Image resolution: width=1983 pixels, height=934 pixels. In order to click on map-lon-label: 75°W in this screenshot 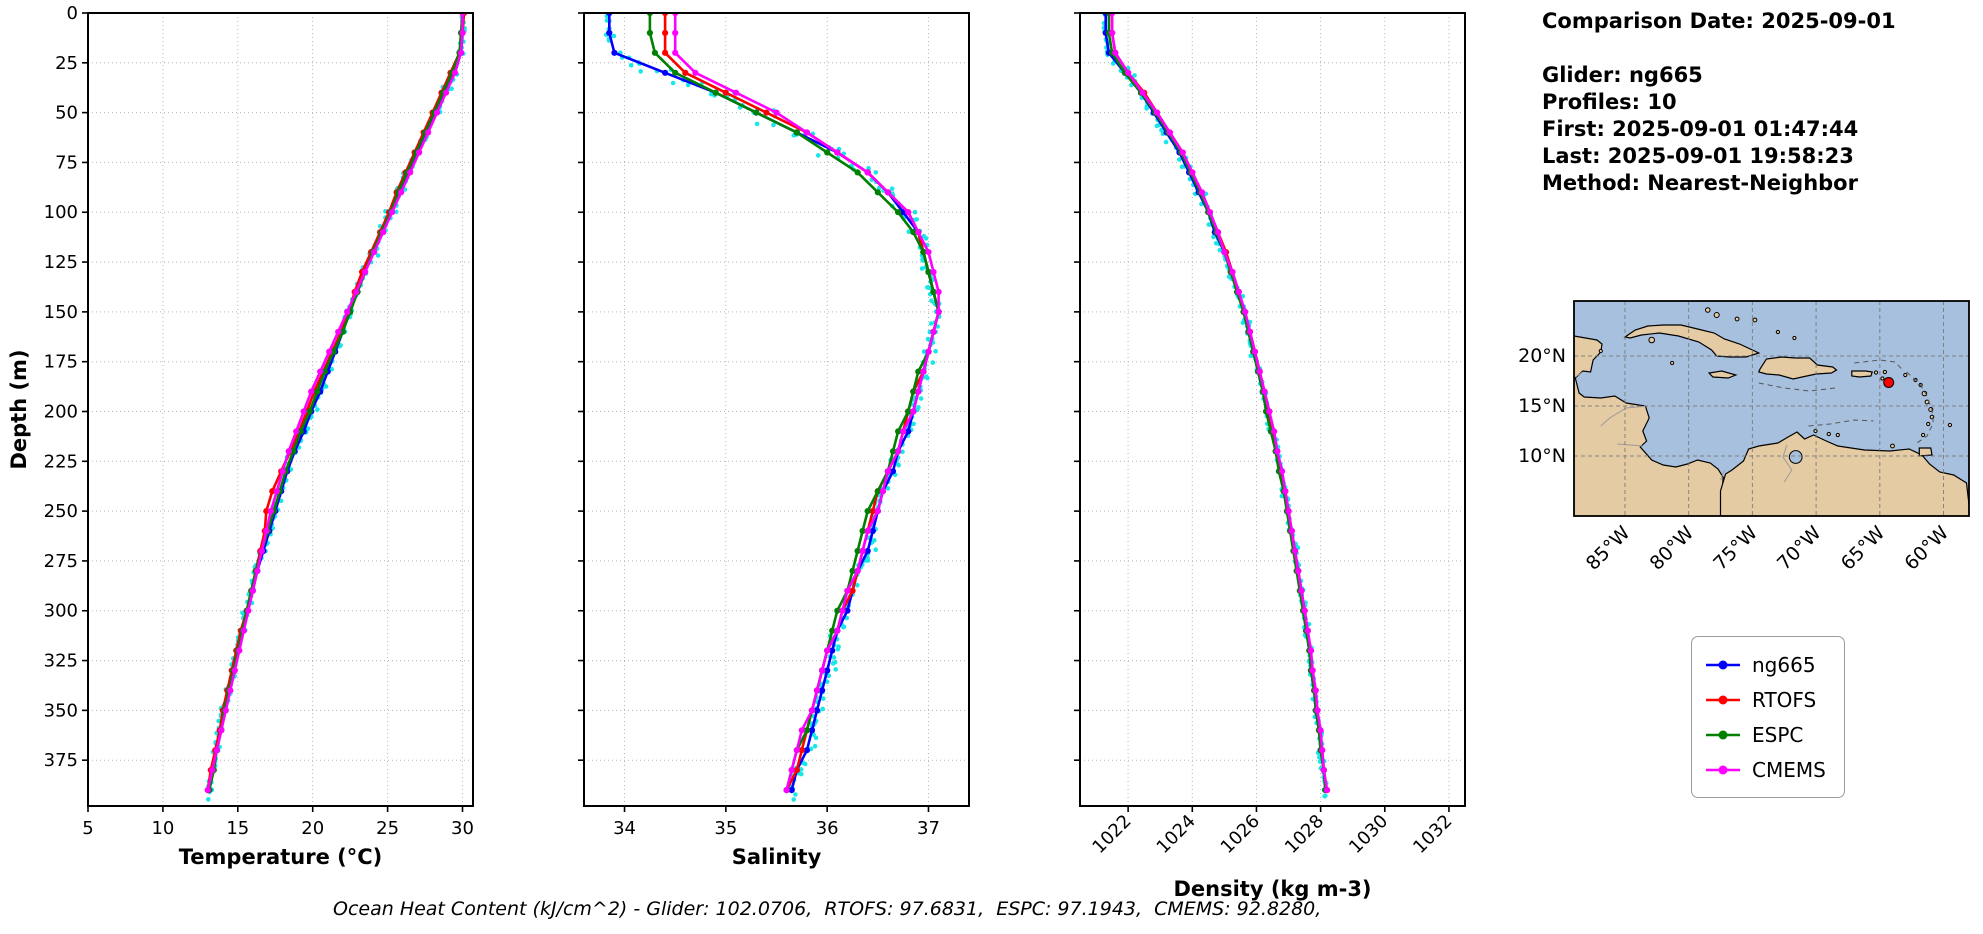, I will do `click(1735, 548)`.